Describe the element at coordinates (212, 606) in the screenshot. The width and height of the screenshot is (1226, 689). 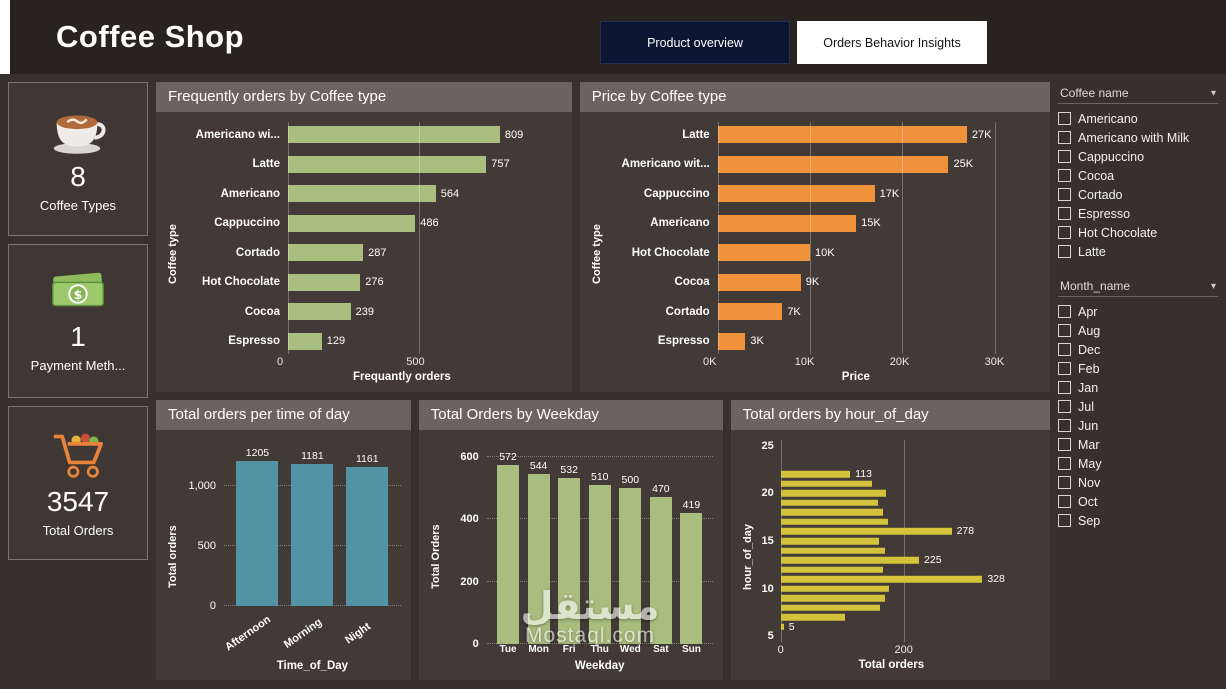
I see `y-tick-label: 0` at that location.